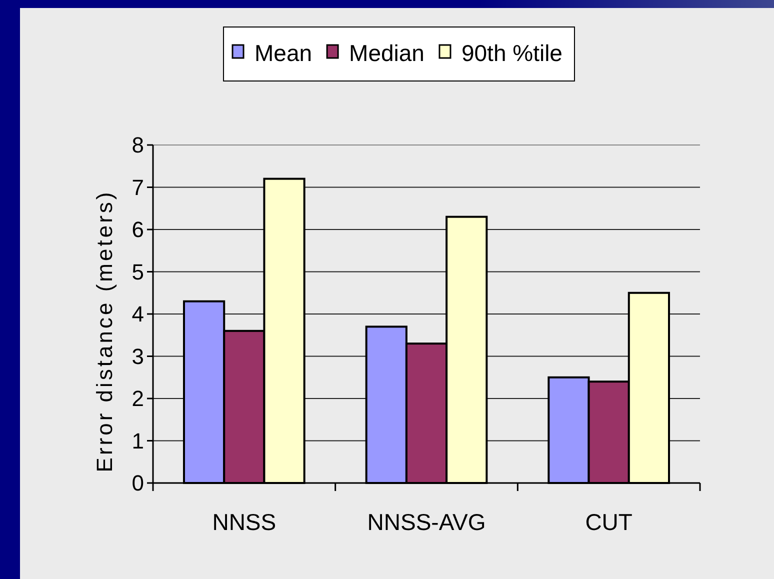  What do you see at coordinates (138, 399) in the screenshot?
I see `y-tick-label: 2` at bounding box center [138, 399].